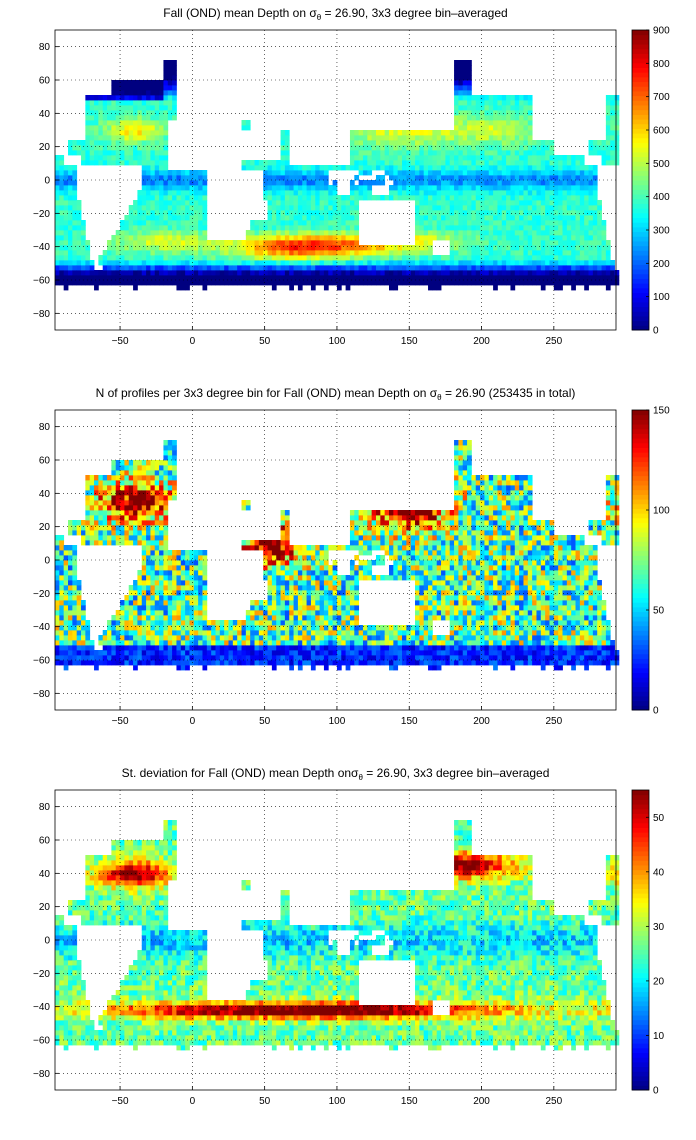 The image size is (696, 1140). What do you see at coordinates (640, 309) in the screenshot?
I see `colorbar-segment` at bounding box center [640, 309].